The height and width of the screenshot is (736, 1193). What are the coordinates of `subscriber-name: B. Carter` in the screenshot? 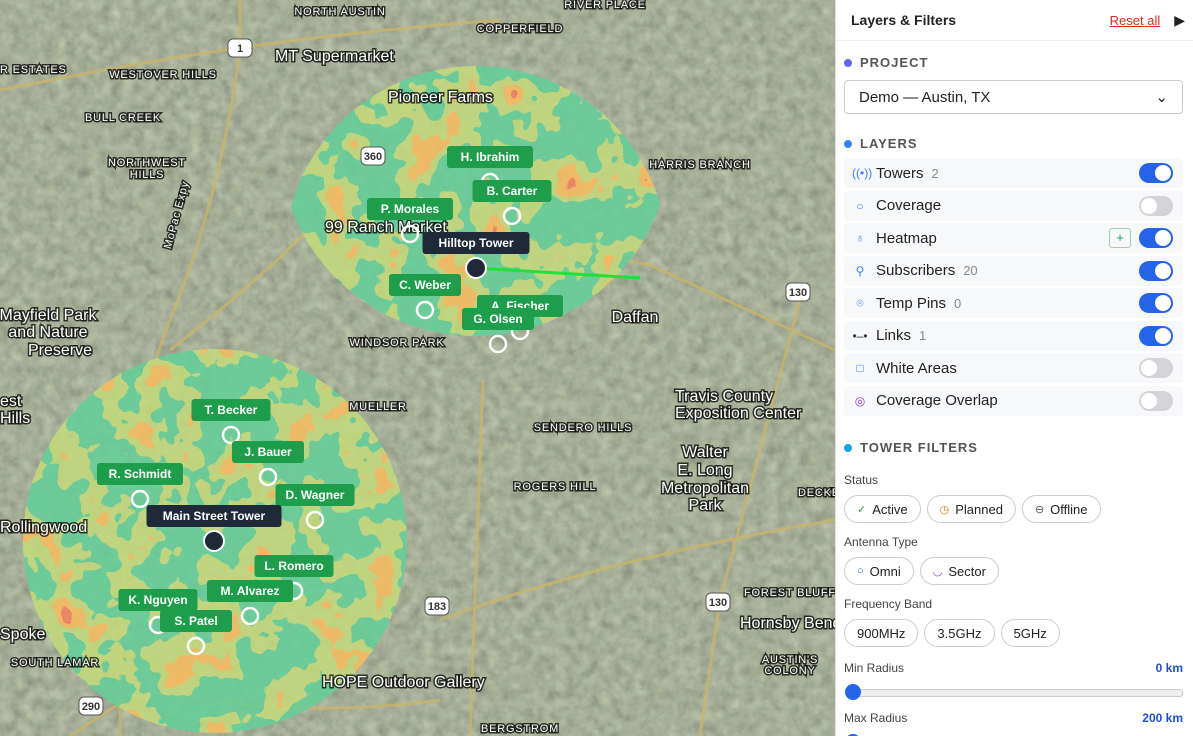 It's located at (512, 191).